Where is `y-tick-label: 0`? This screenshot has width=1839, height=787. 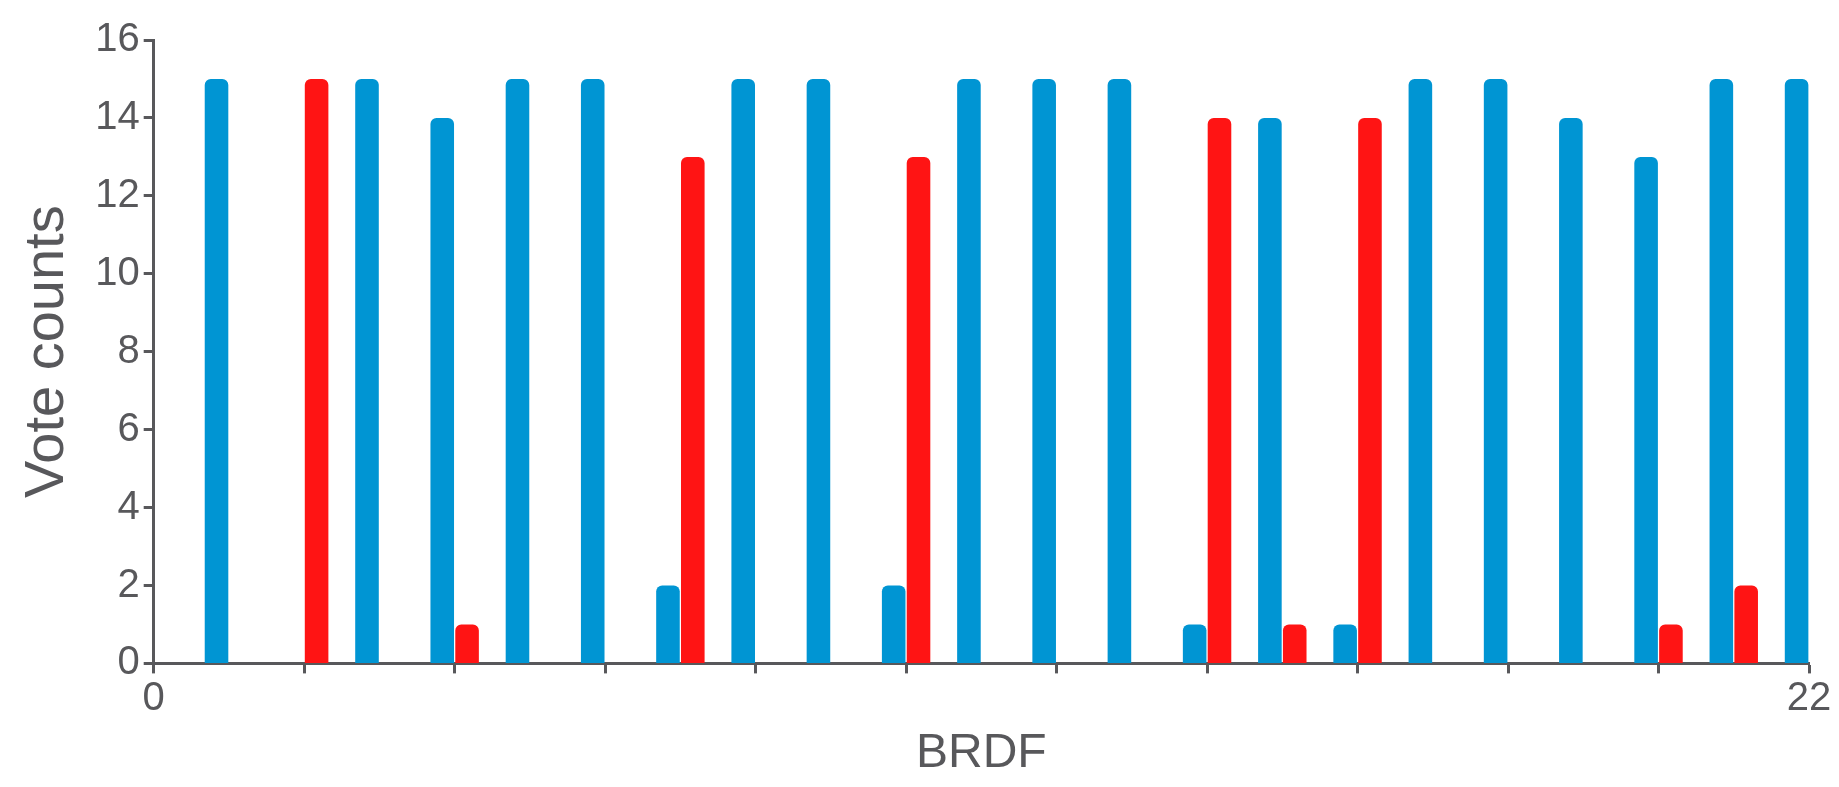
y-tick-label: 0 is located at coordinates (128, 660).